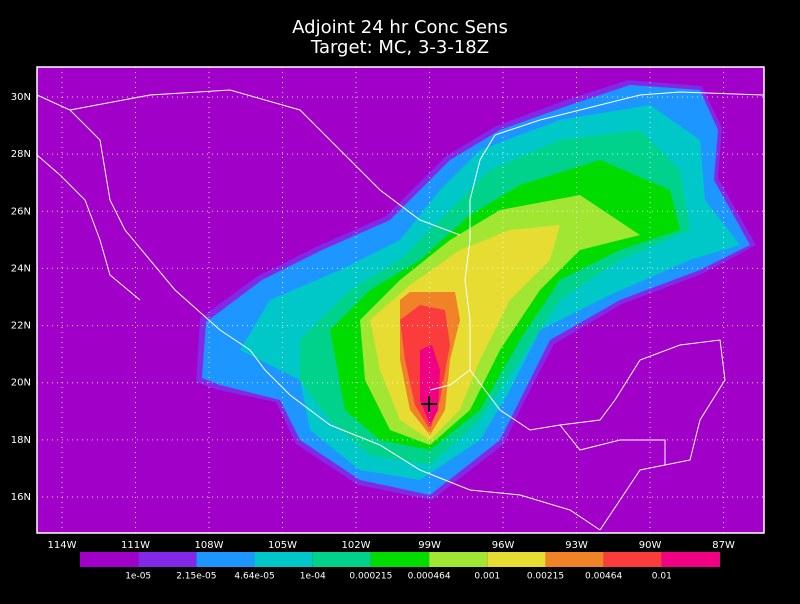  I want to click on lat-tick-label: 22N, so click(21, 326).